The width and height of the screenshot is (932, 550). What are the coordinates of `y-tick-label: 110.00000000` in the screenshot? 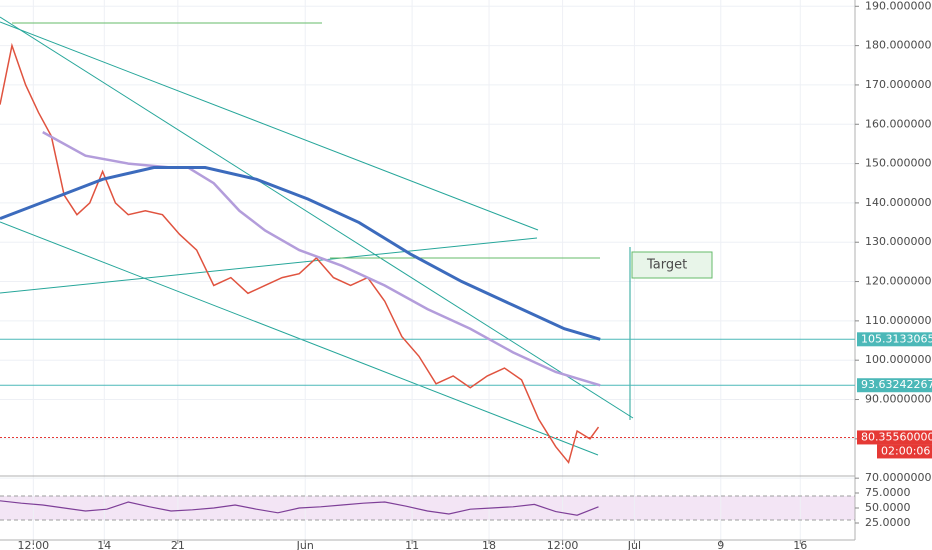 It's located at (898, 320).